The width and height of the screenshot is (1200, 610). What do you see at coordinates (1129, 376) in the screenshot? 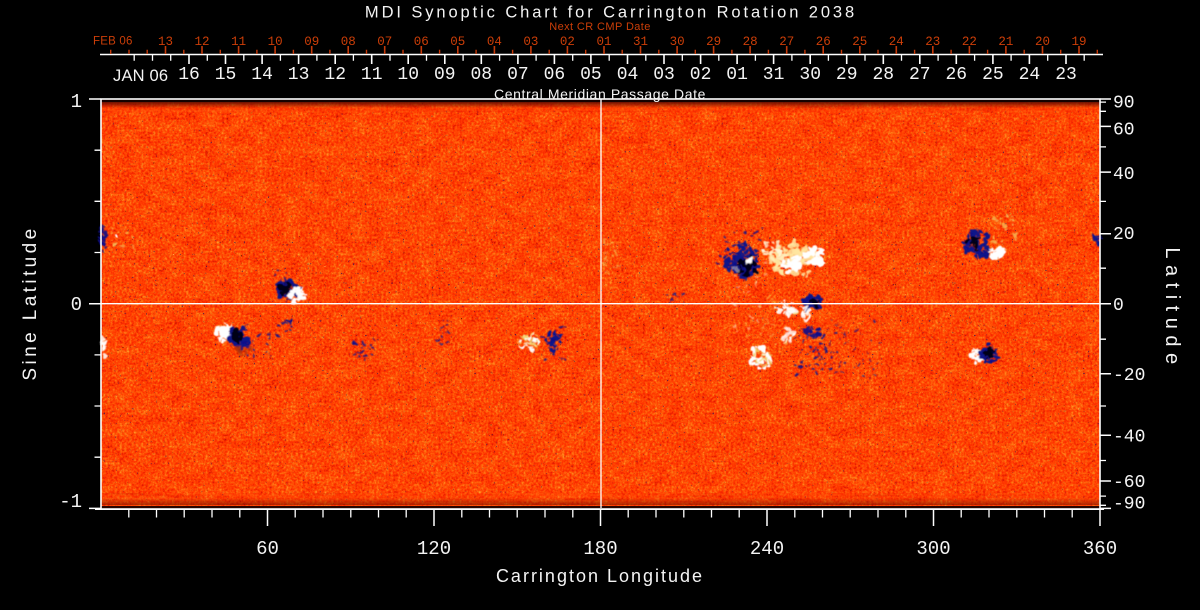
I see `svg-text: -20` at bounding box center [1129, 376].